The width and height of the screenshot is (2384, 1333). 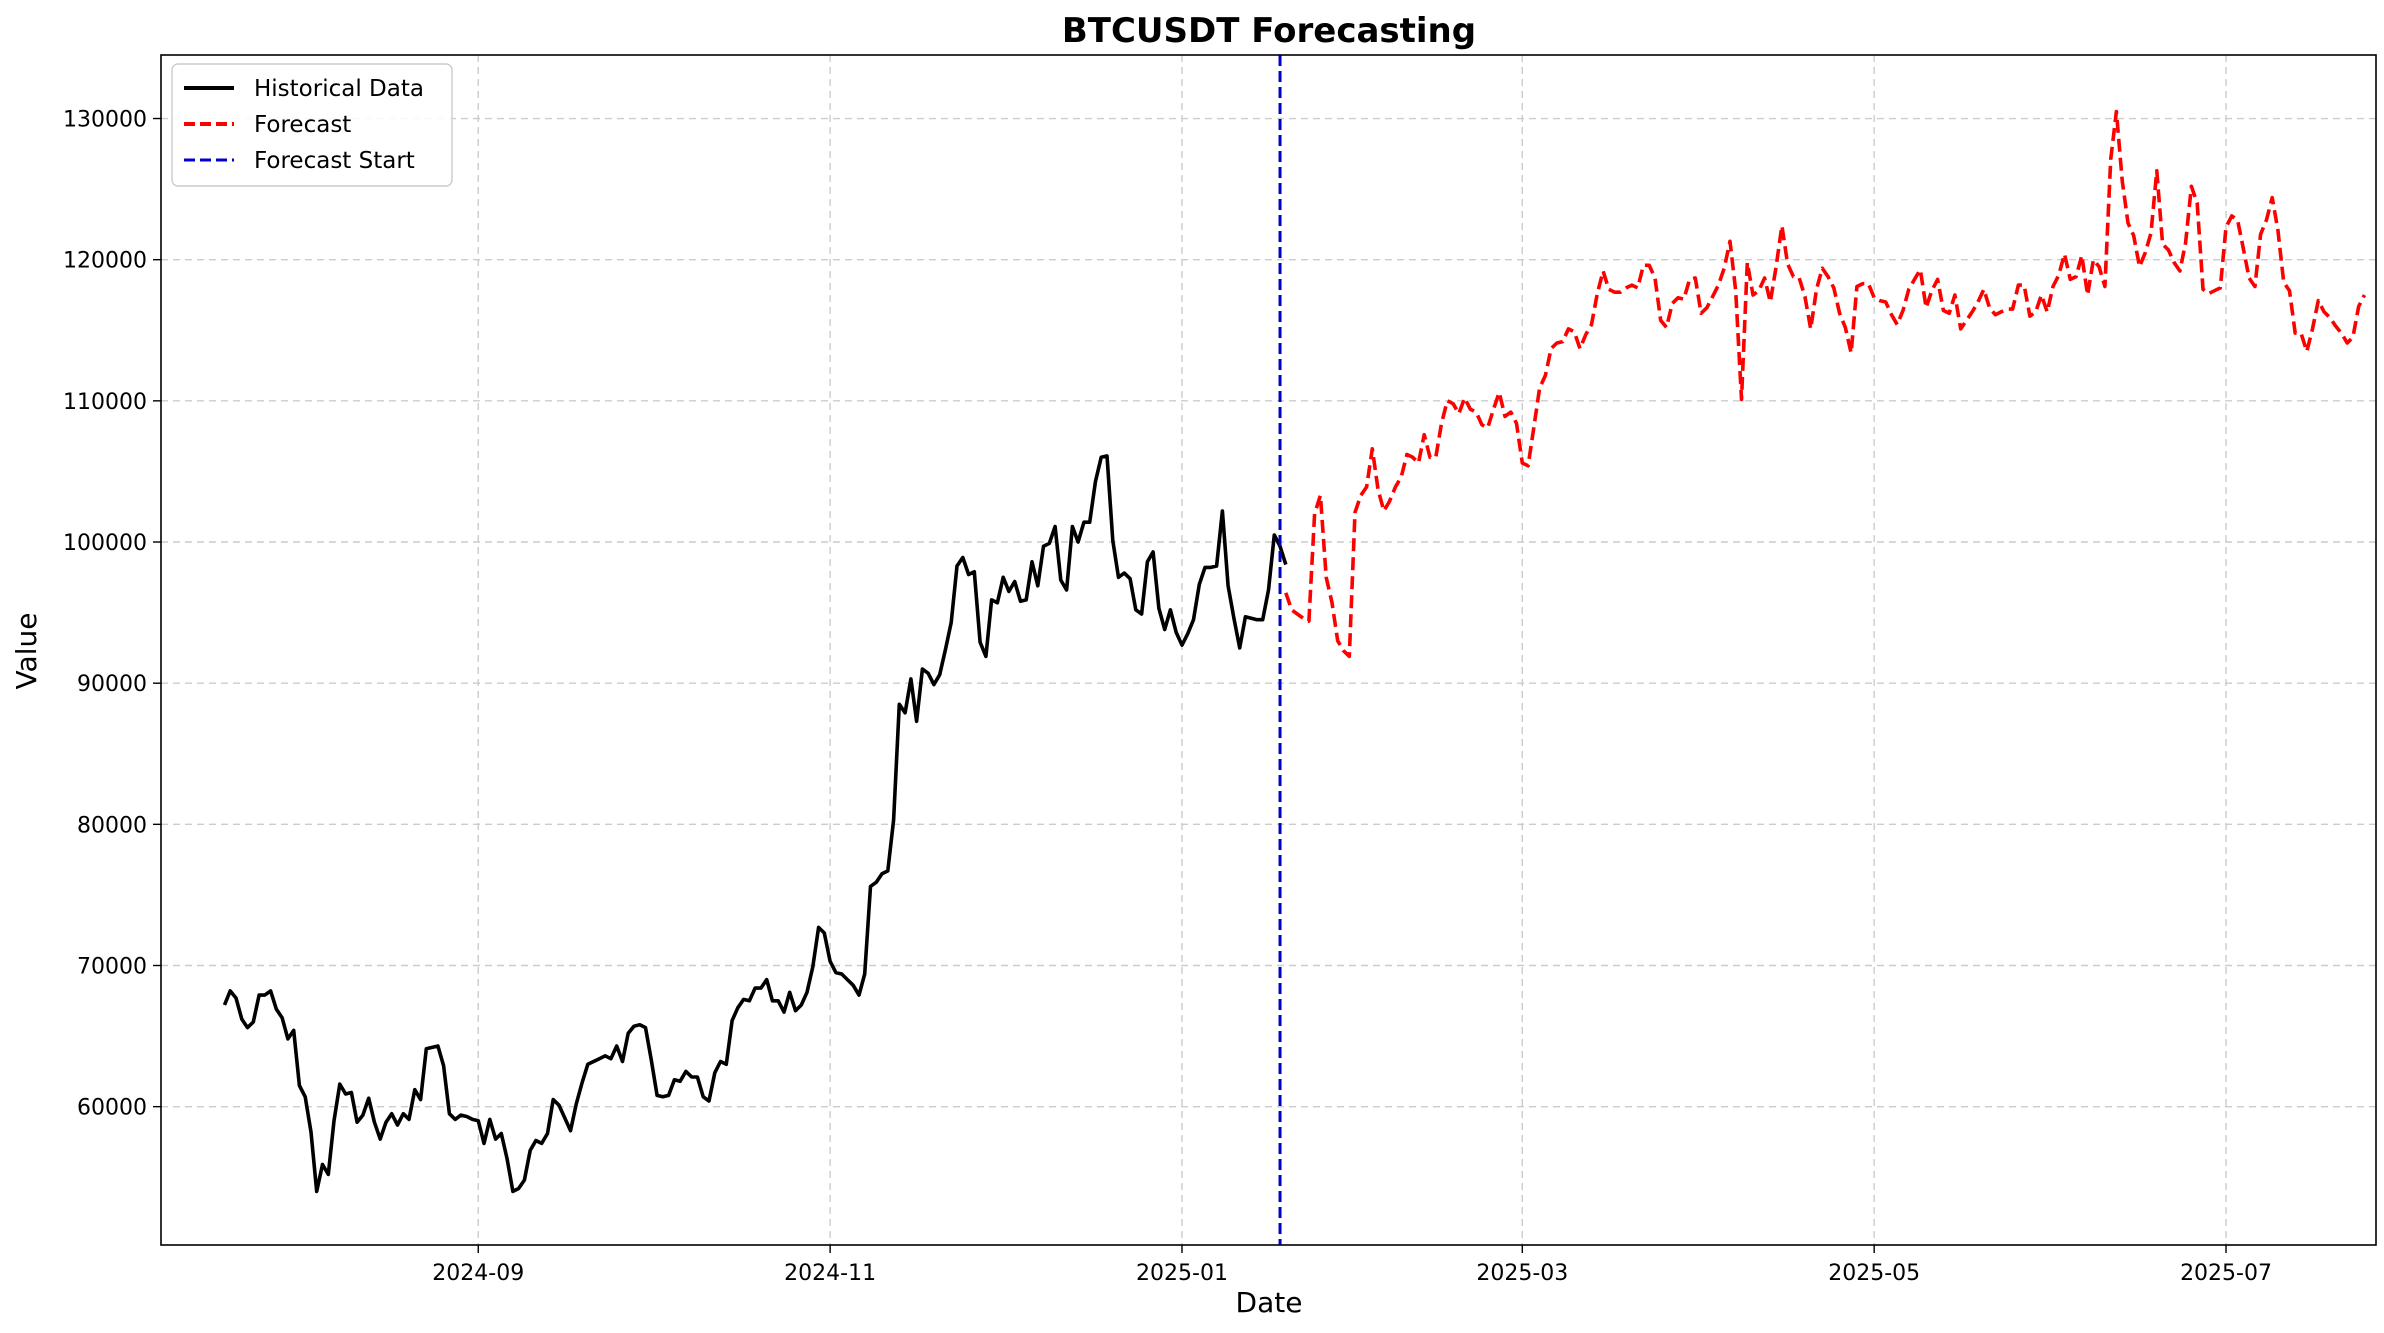 I want to click on y-tick-label: 100000, so click(x=105, y=543).